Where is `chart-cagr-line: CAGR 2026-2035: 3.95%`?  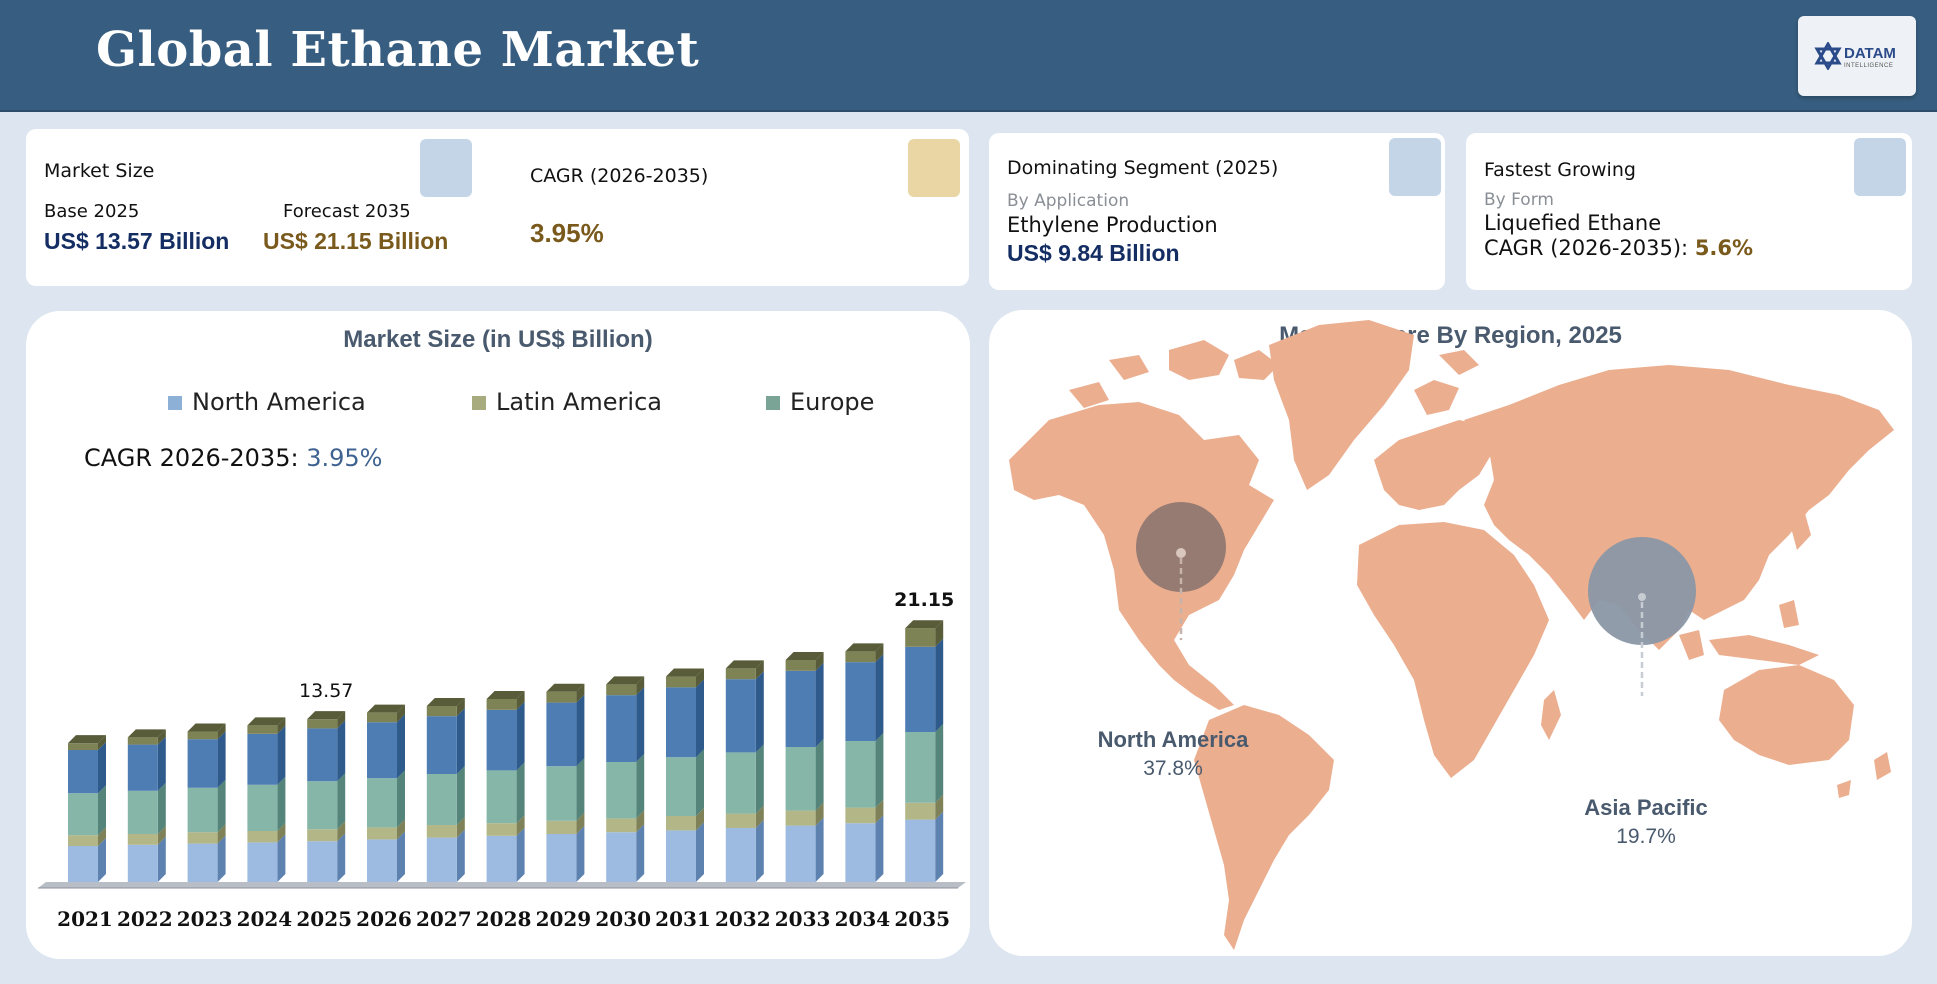
chart-cagr-line: CAGR 2026-2035: 3.95% is located at coordinates (233, 458).